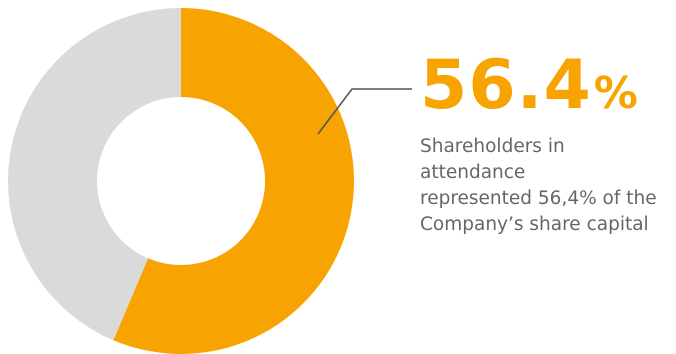  Describe the element at coordinates (506, 85) in the screenshot. I see `percentage-value: 56.4` at that location.